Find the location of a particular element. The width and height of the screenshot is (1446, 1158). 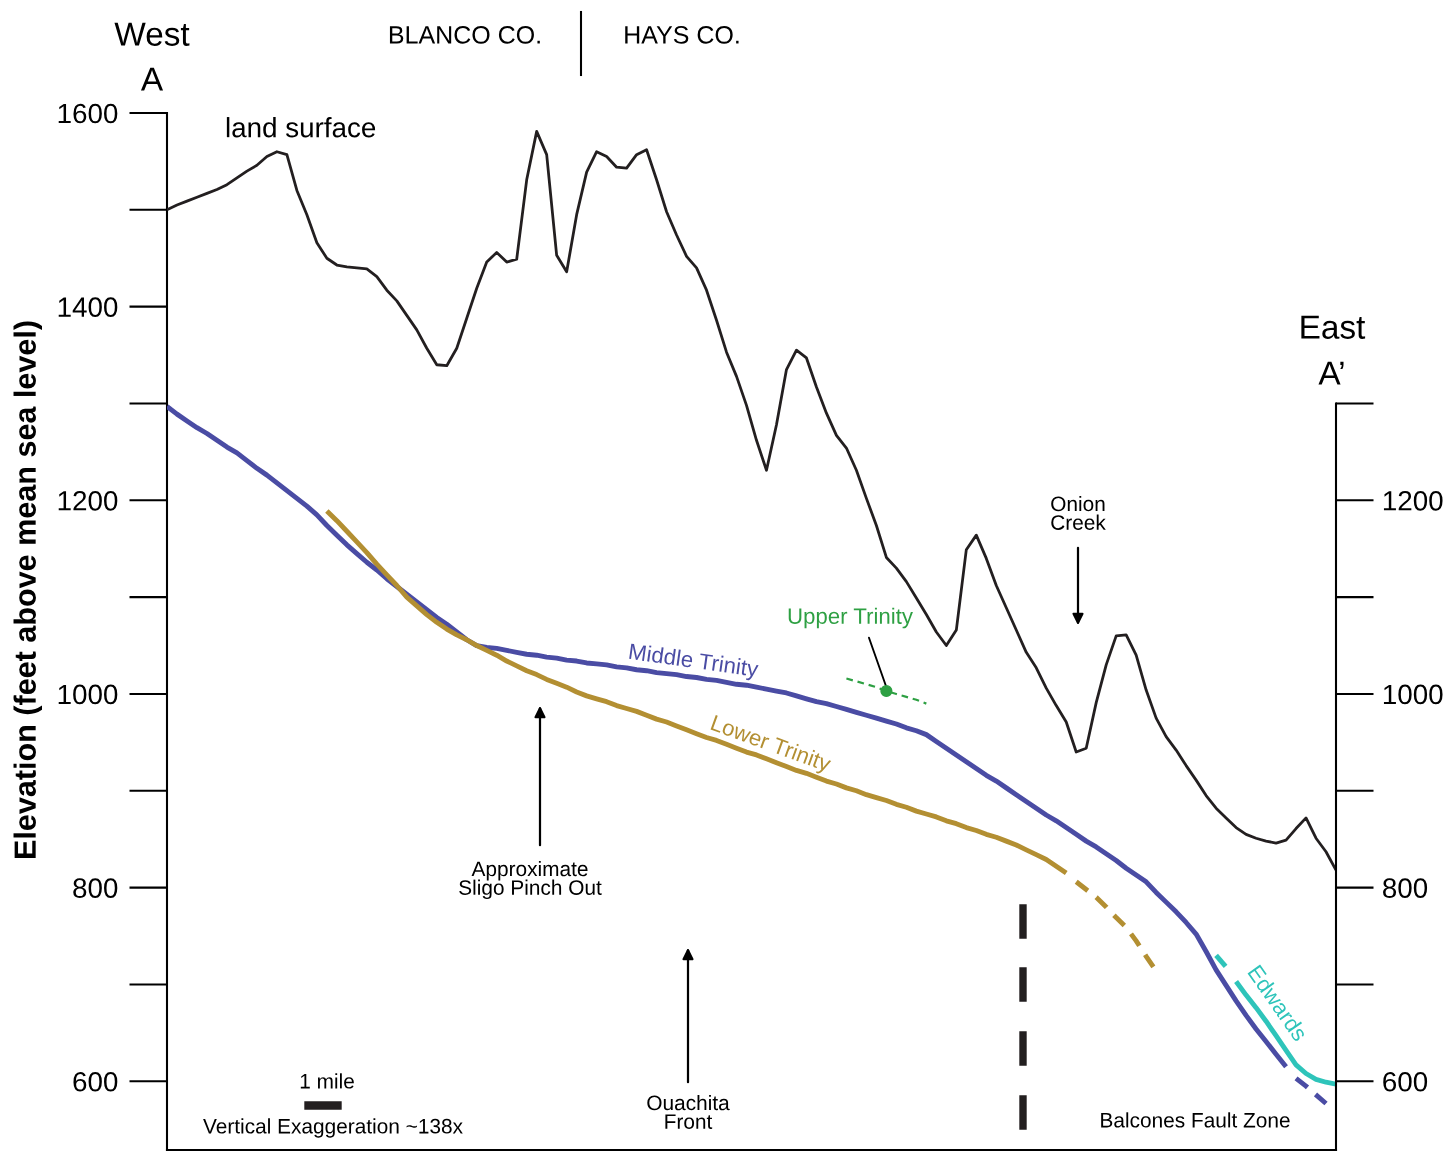

y-tick-label: 800 is located at coordinates (95, 888).